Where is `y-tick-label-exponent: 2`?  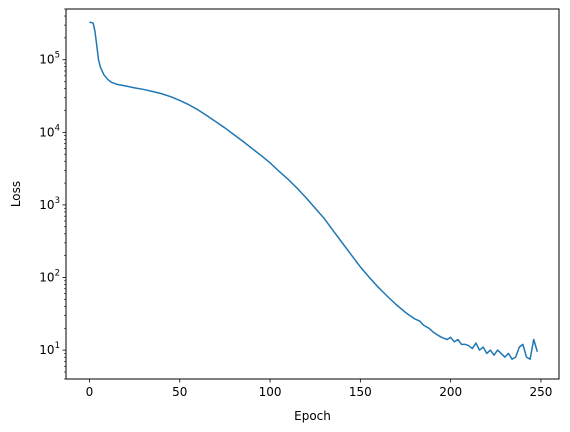
y-tick-label-exponent: 2 is located at coordinates (57, 274).